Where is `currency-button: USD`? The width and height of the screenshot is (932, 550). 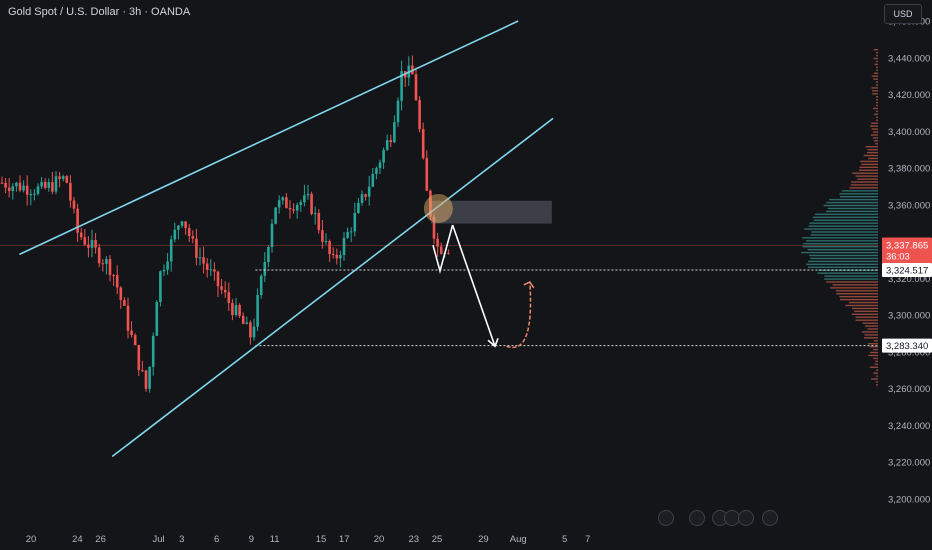
currency-button: USD is located at coordinates (903, 14).